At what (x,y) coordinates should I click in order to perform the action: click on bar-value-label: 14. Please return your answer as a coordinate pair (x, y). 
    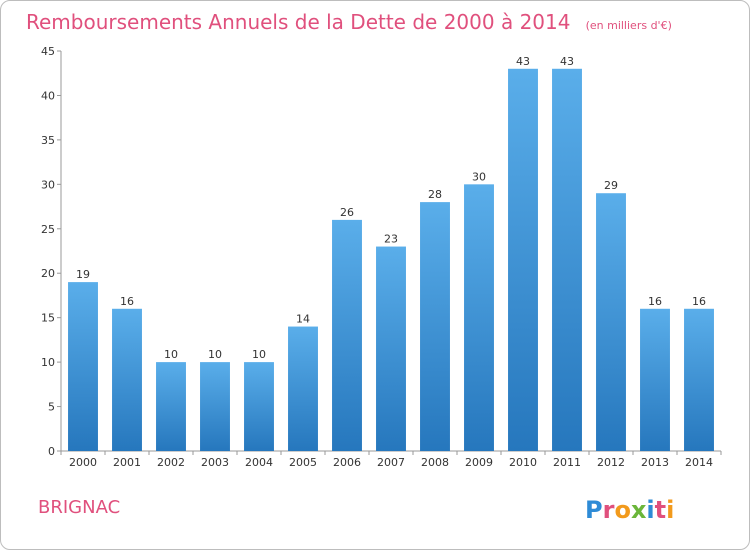
    Looking at the image, I should click on (303, 319).